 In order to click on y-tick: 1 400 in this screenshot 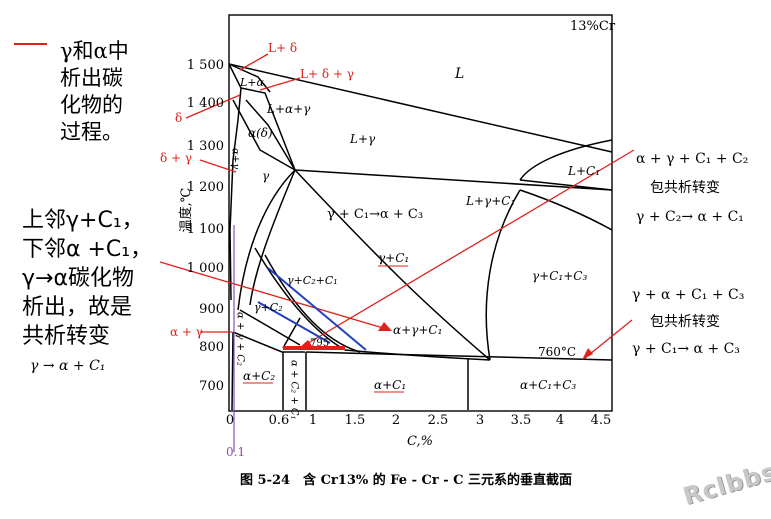, I will do `click(205, 103)`.